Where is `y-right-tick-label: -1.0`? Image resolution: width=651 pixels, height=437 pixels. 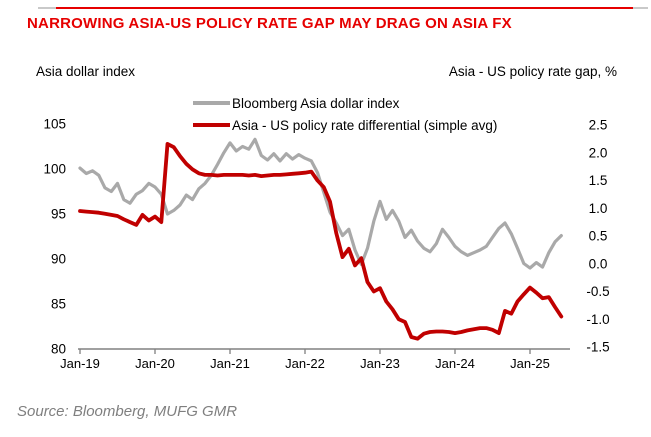
y-right-tick-label: -1.0 is located at coordinates (597, 319).